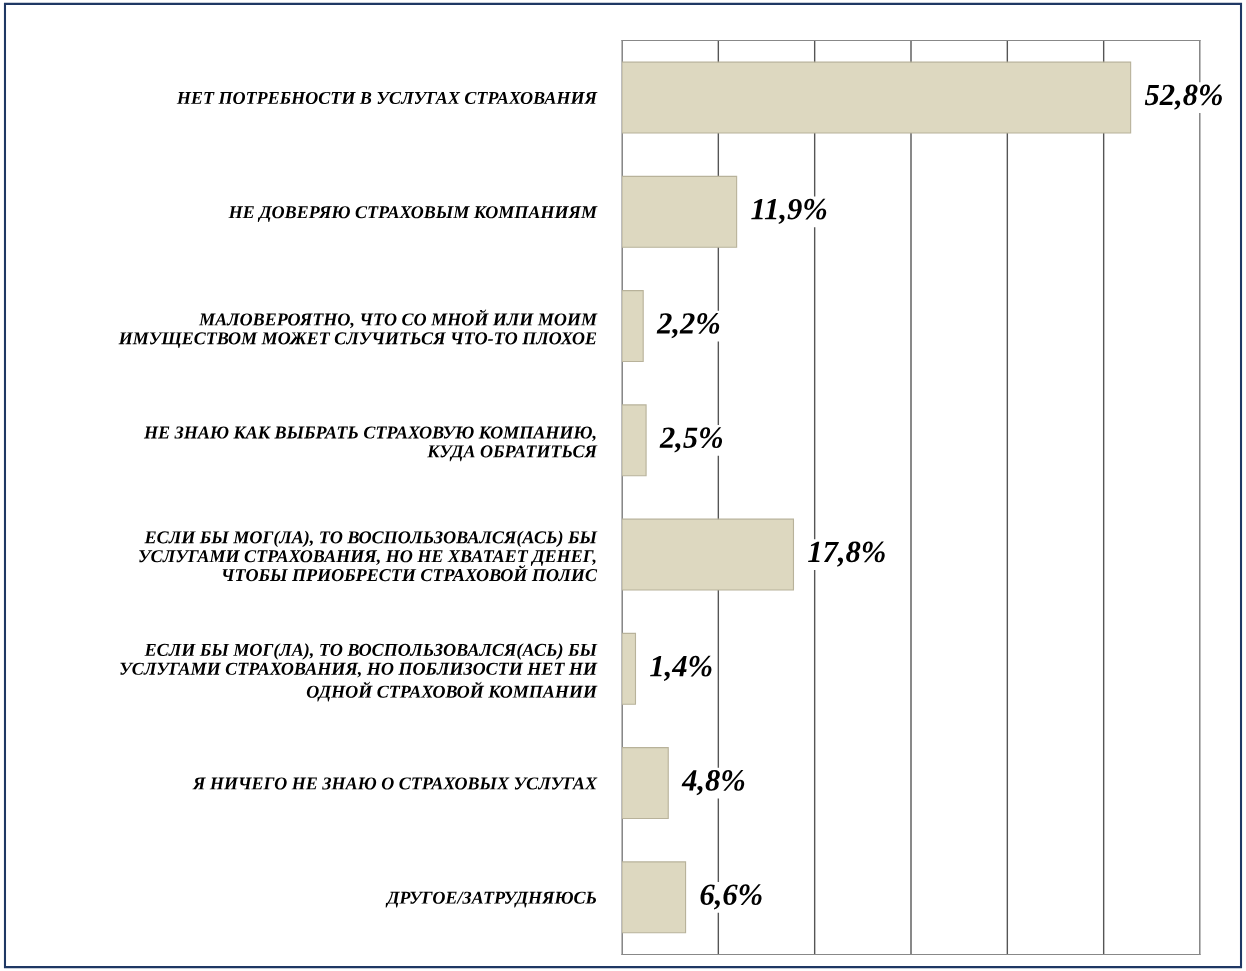 The height and width of the screenshot is (971, 1246). Describe the element at coordinates (691, 440) in the screenshot. I see `data-label: 2,5%` at that location.